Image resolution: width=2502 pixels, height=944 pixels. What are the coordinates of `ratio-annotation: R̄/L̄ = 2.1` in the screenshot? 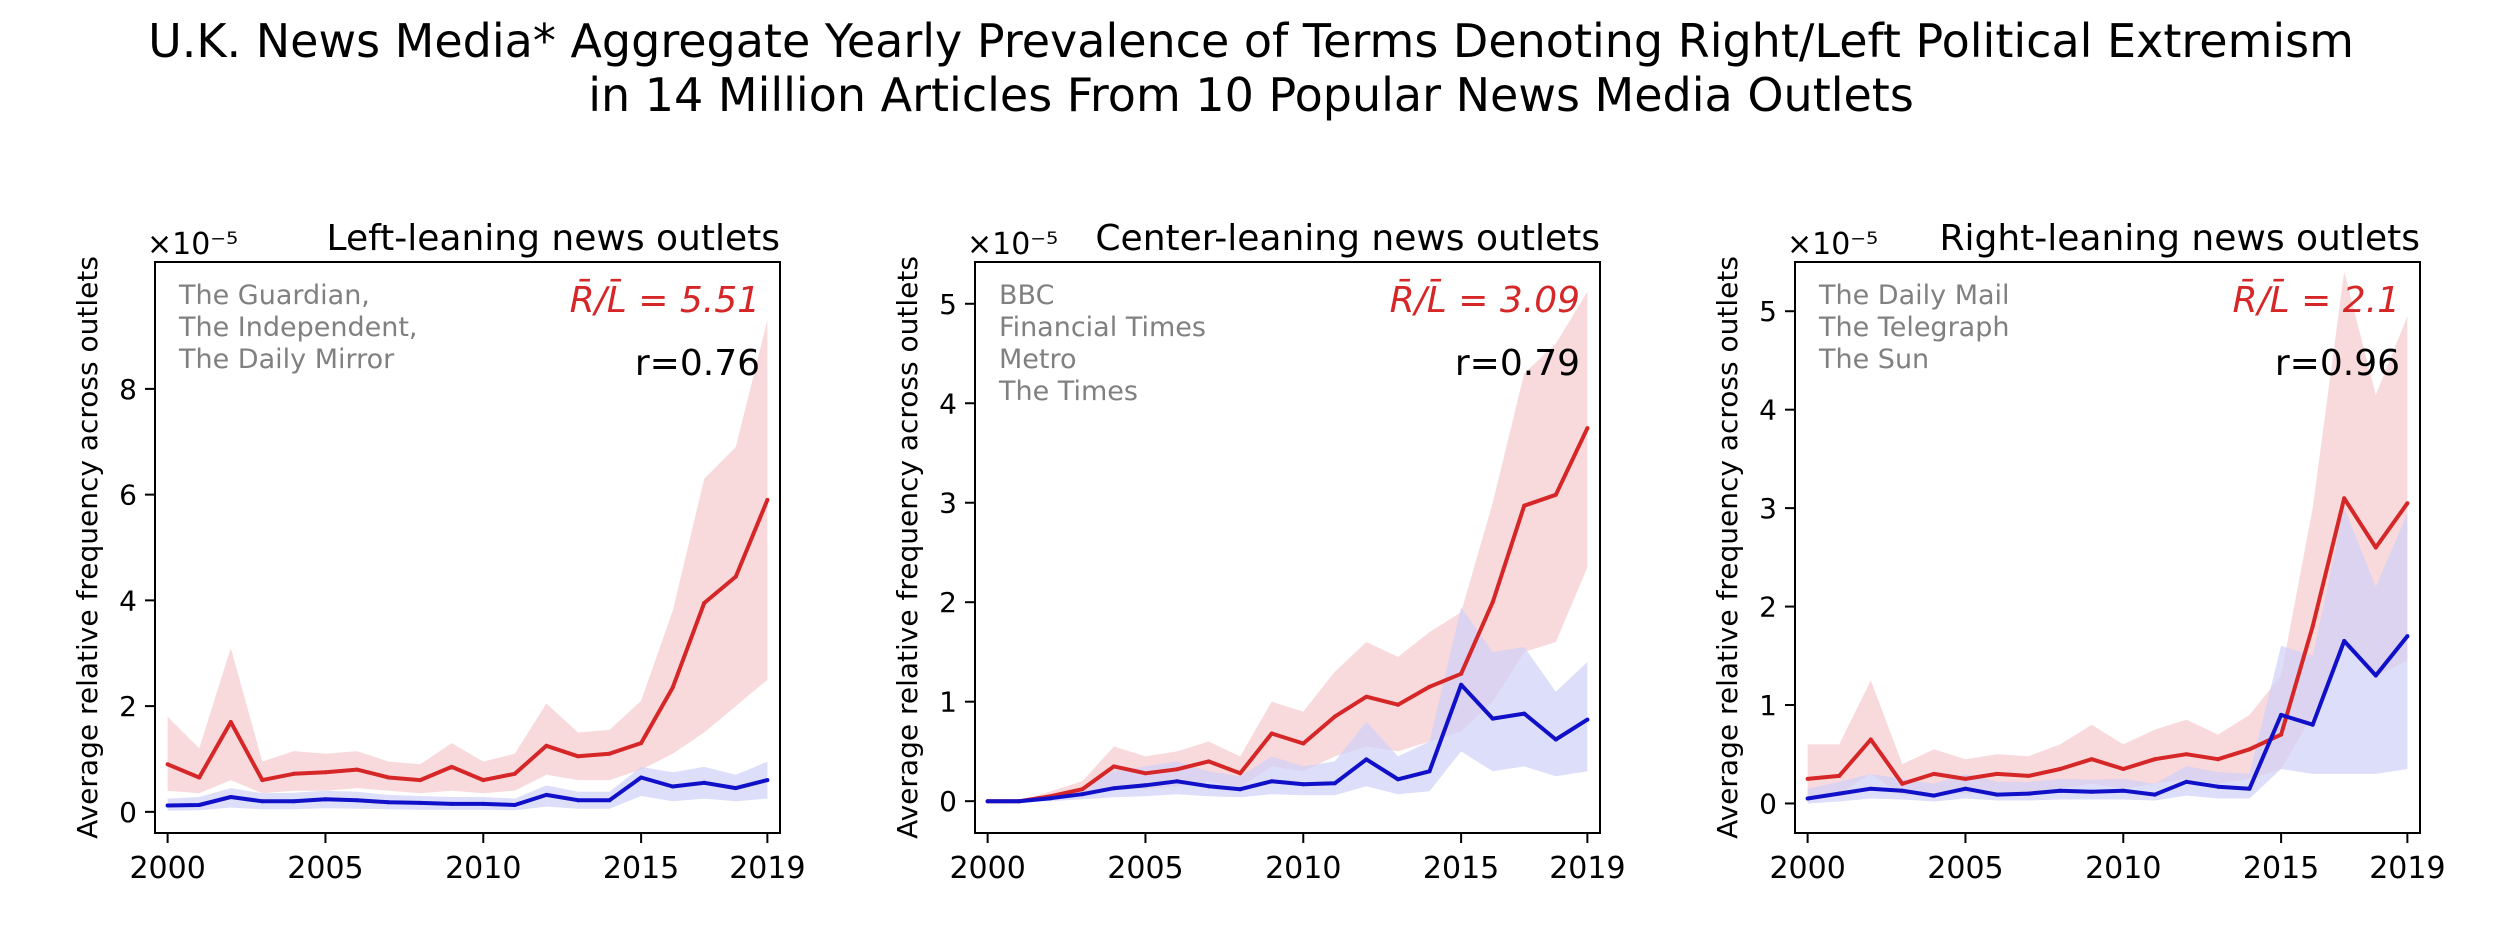 It's located at (2316, 299).